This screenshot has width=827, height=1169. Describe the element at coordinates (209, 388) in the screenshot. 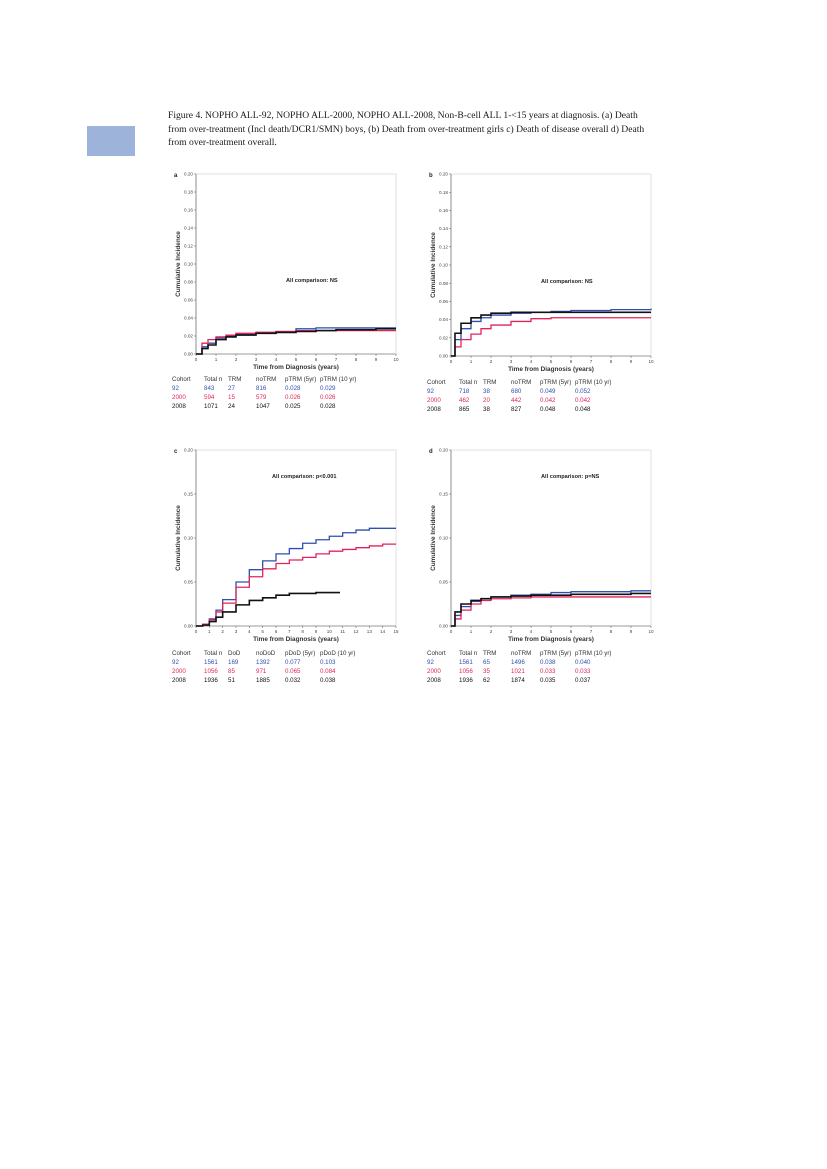

I see `table-cell: 843` at that location.